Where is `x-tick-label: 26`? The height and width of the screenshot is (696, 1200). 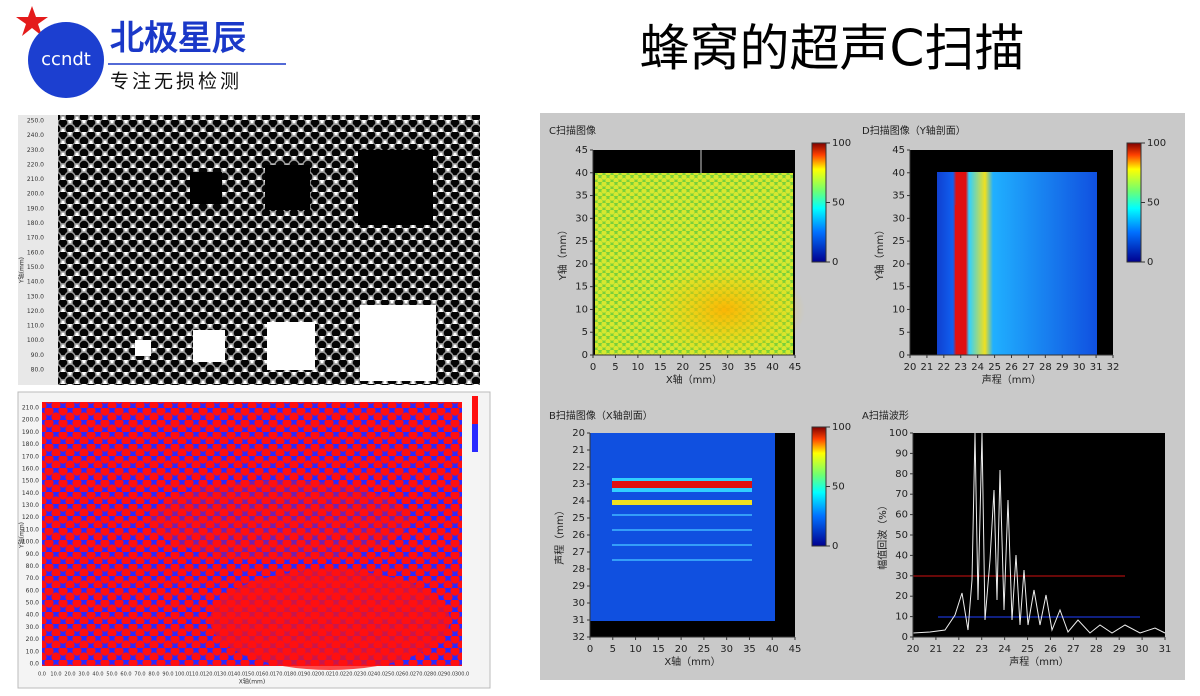 x-tick-label: 26 is located at coordinates (1050, 649).